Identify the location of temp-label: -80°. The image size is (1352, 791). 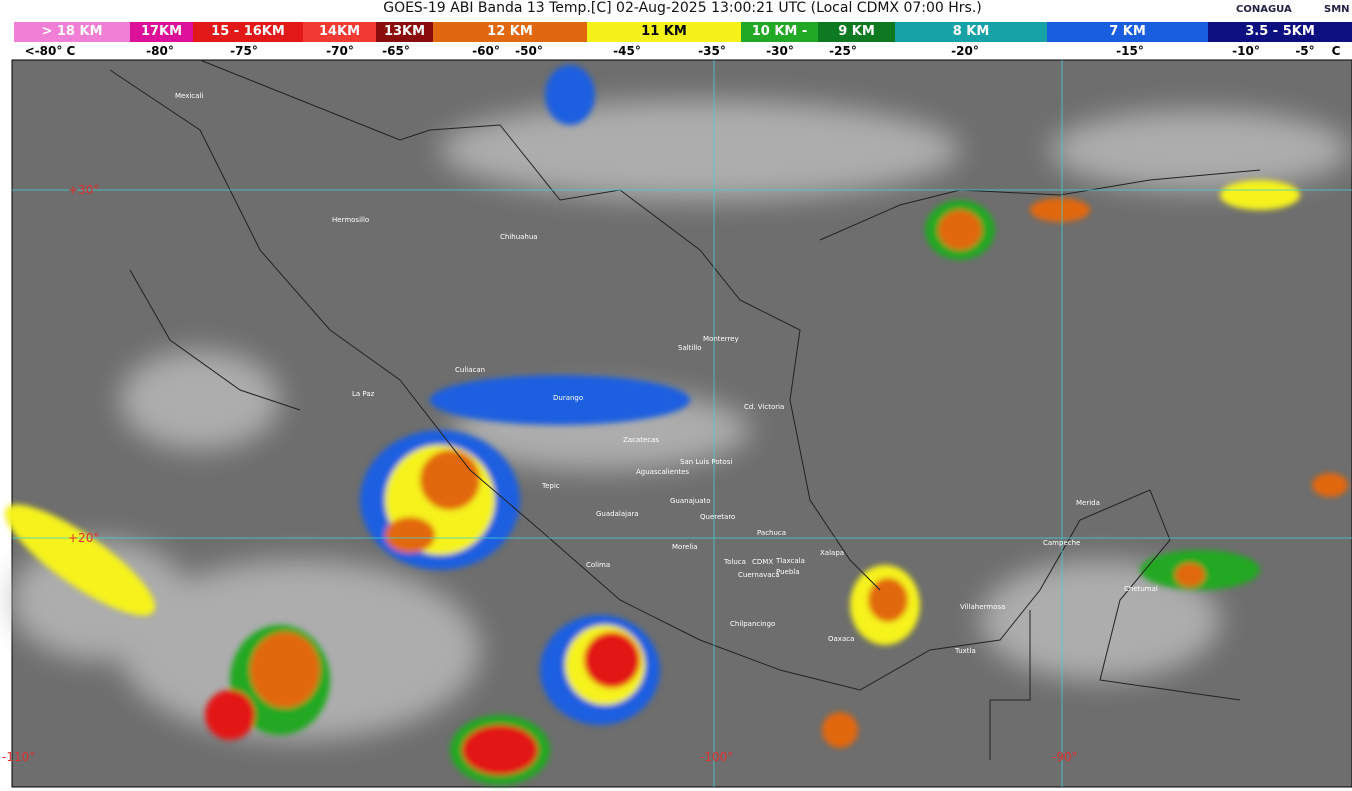
(160, 51).